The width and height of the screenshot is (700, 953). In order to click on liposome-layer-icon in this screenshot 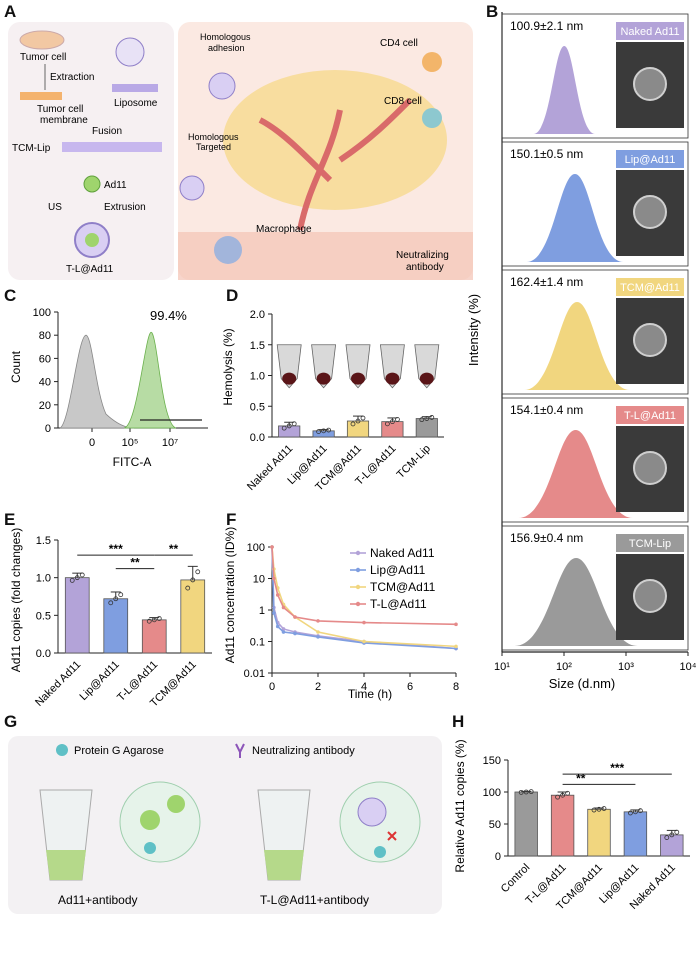, I will do `click(135, 88)`.